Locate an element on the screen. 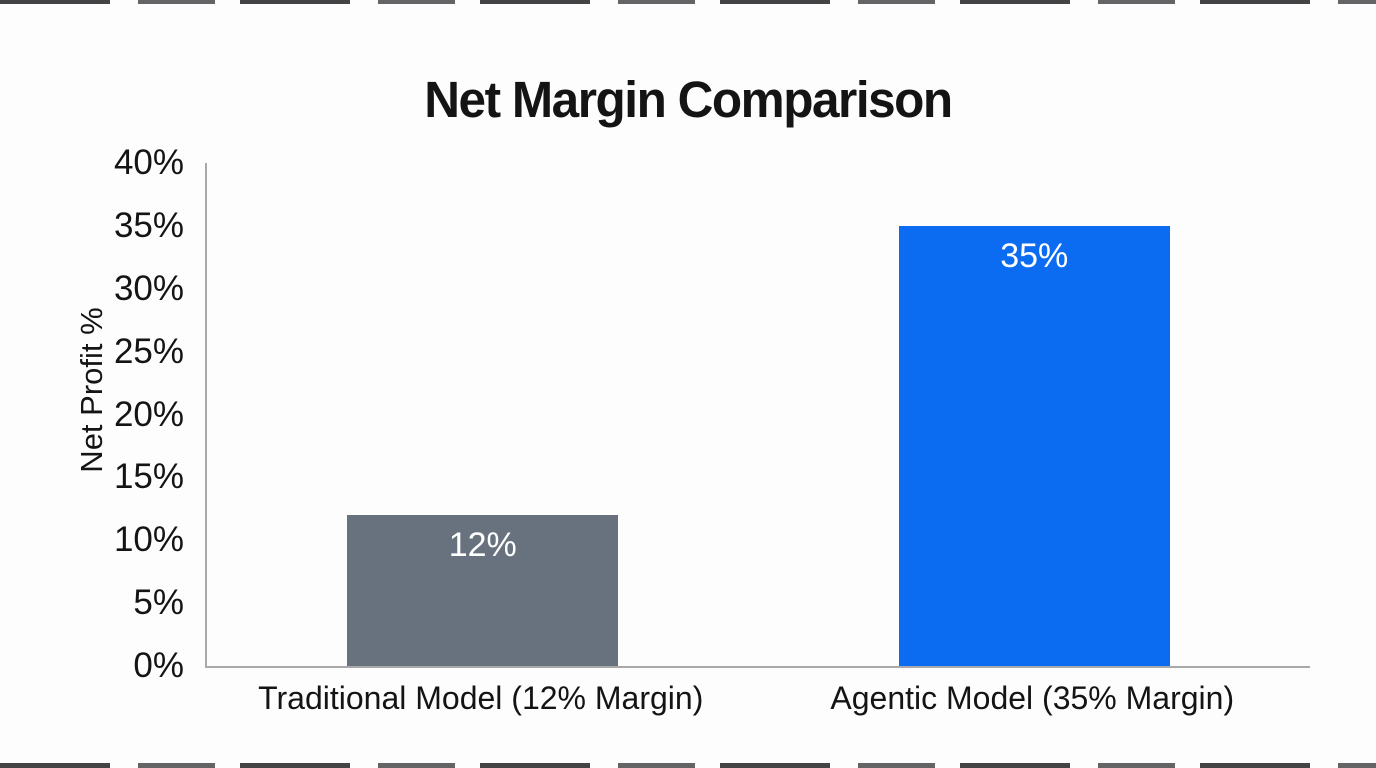 The width and height of the screenshot is (1376, 768). y-tick-label: 0% is located at coordinates (158, 665).